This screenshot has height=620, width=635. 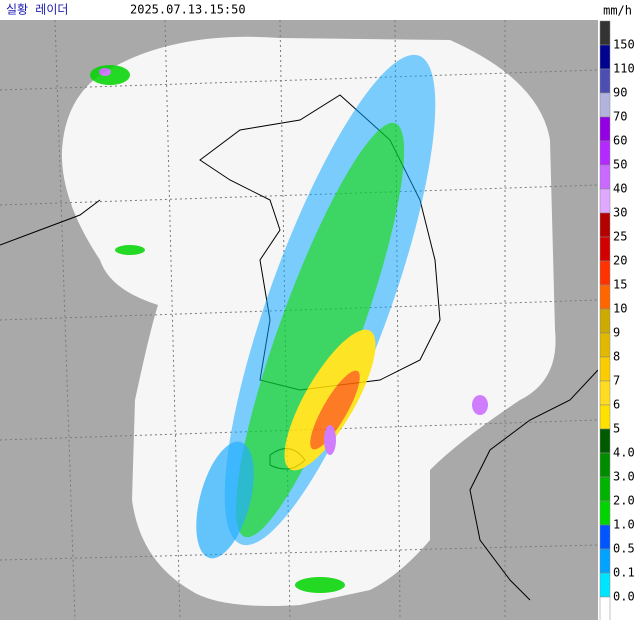 I want to click on legend-label: 70, so click(x=620, y=117).